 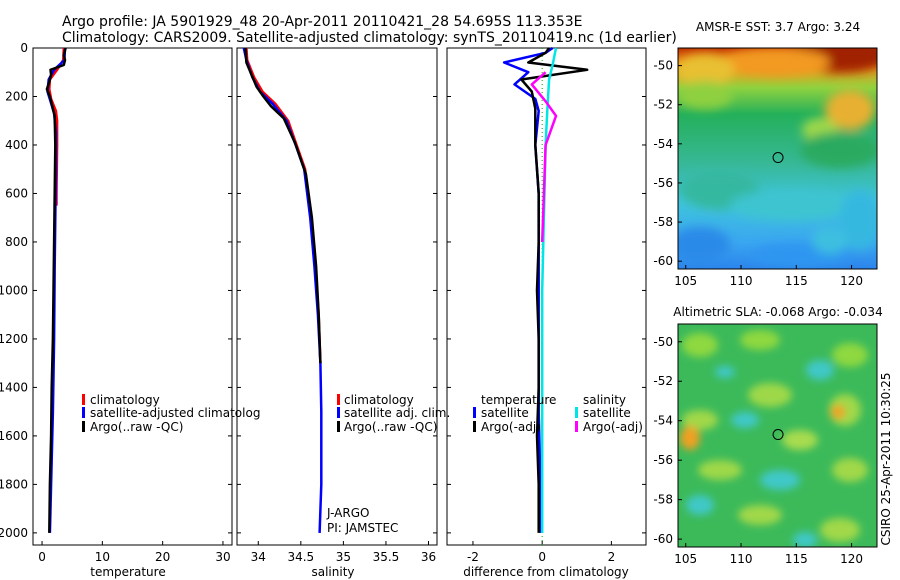 What do you see at coordinates (222, 557) in the screenshot?
I see `x-tick-label: 30` at bounding box center [222, 557].